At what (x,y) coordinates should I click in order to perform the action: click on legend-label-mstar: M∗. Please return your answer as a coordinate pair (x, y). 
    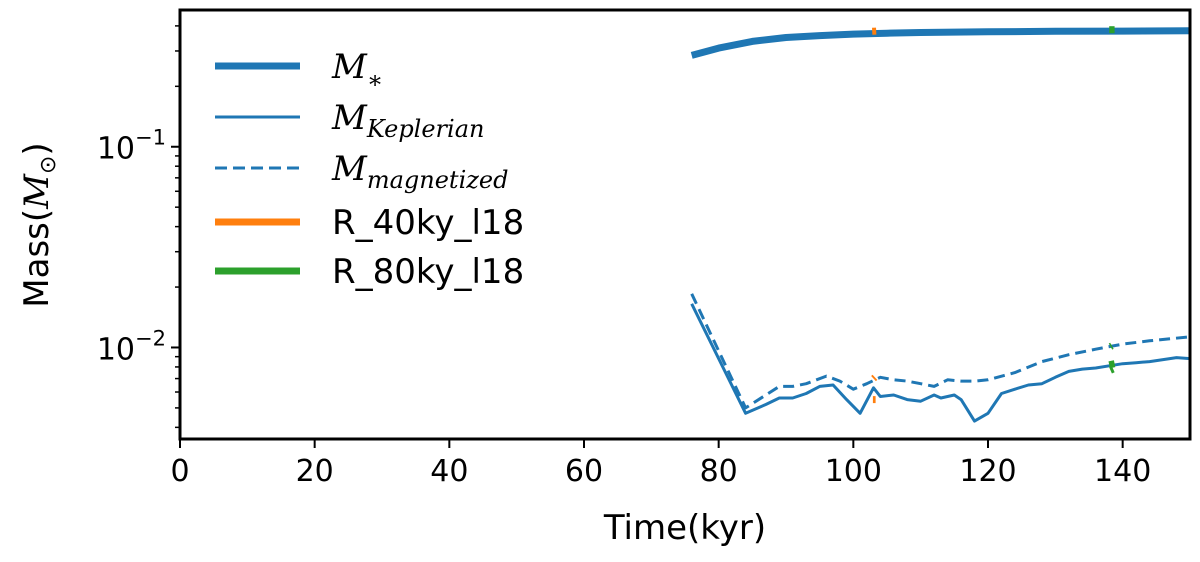
    Looking at the image, I should click on (357, 70).